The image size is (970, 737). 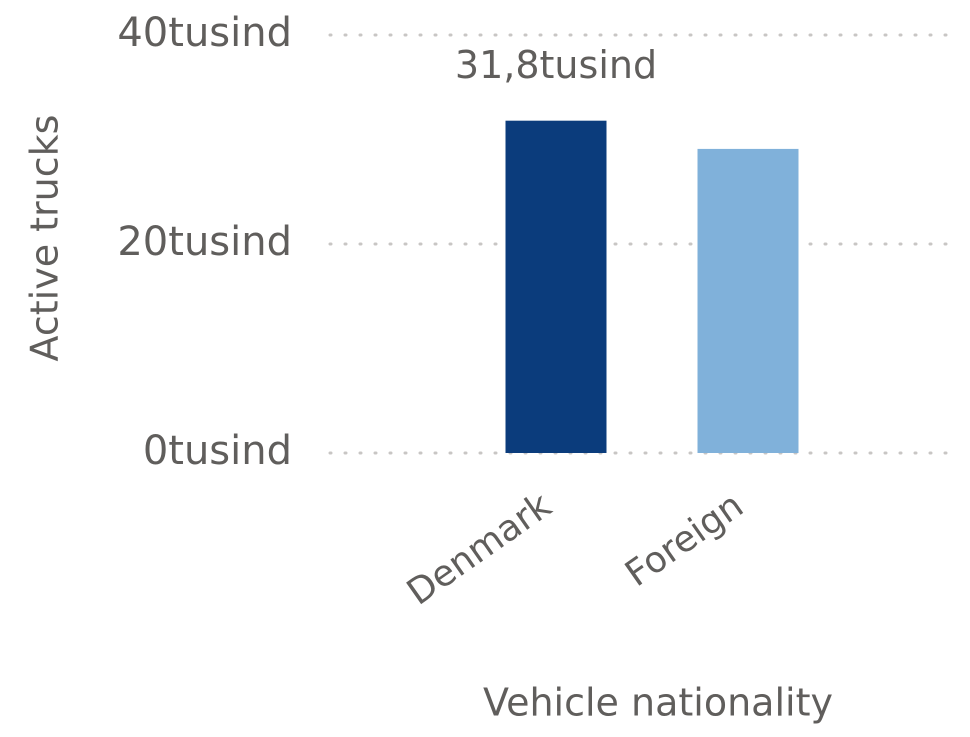 What do you see at coordinates (556, 65) in the screenshot?
I see `data-label: 31,8tusind` at bounding box center [556, 65].